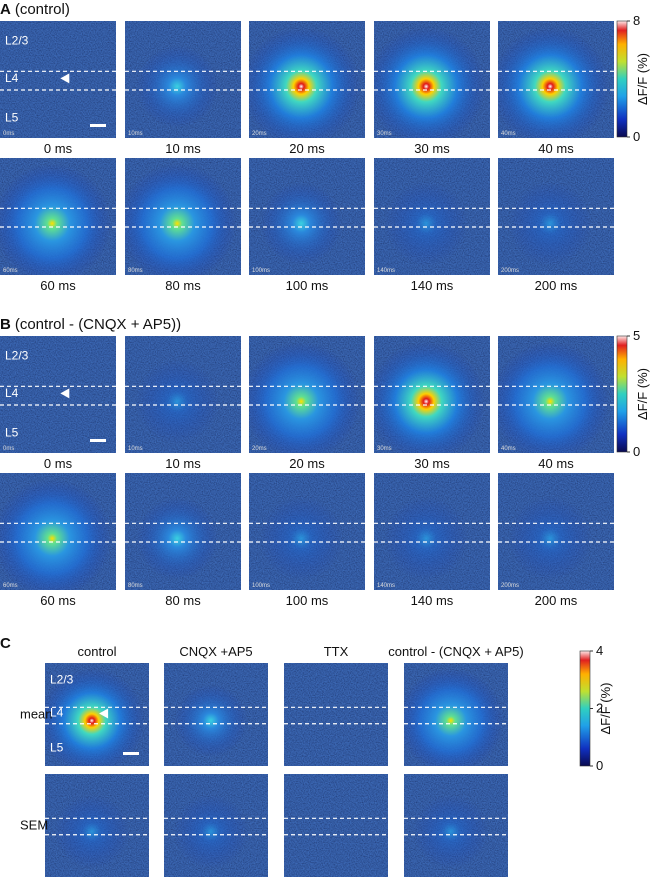 The height and width of the screenshot is (883, 658). What do you see at coordinates (636, 335) in the screenshot?
I see `colorbar-tick-label: 5` at bounding box center [636, 335].